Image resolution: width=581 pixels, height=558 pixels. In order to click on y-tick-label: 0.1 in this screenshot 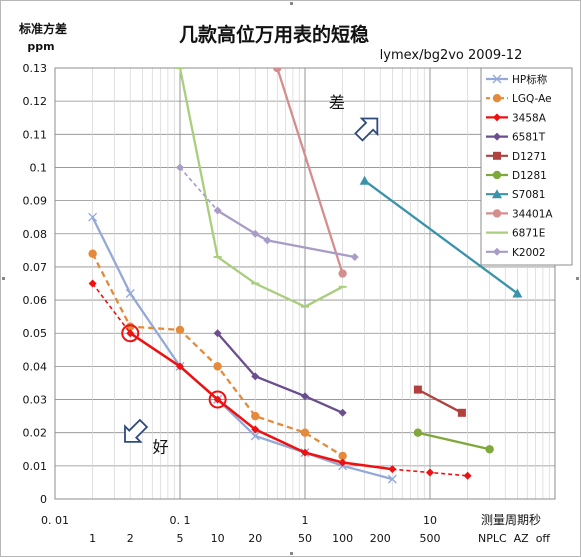, I will do `click(39, 167)`.